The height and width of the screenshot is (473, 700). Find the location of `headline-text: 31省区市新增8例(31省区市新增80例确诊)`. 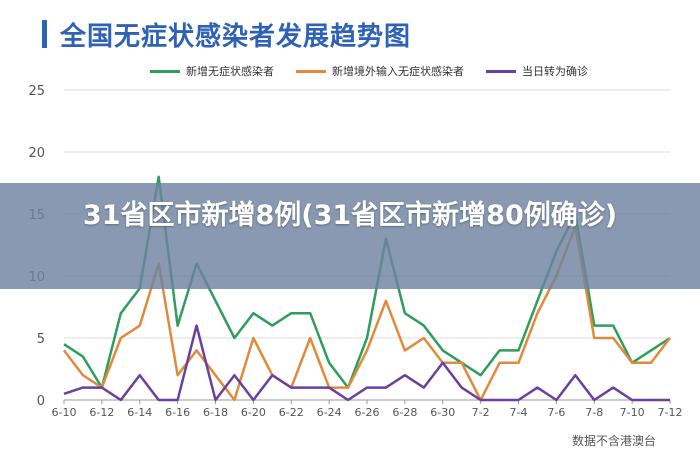

headline-text: 31省区市新增8例(31省区市新增80例确诊) is located at coordinates (350, 215).